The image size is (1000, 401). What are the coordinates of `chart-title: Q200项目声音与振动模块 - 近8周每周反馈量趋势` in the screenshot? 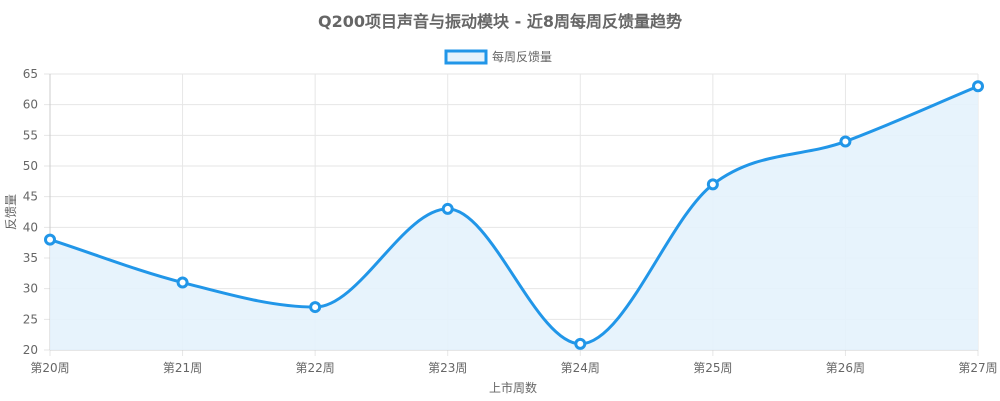 It's located at (500, 21).